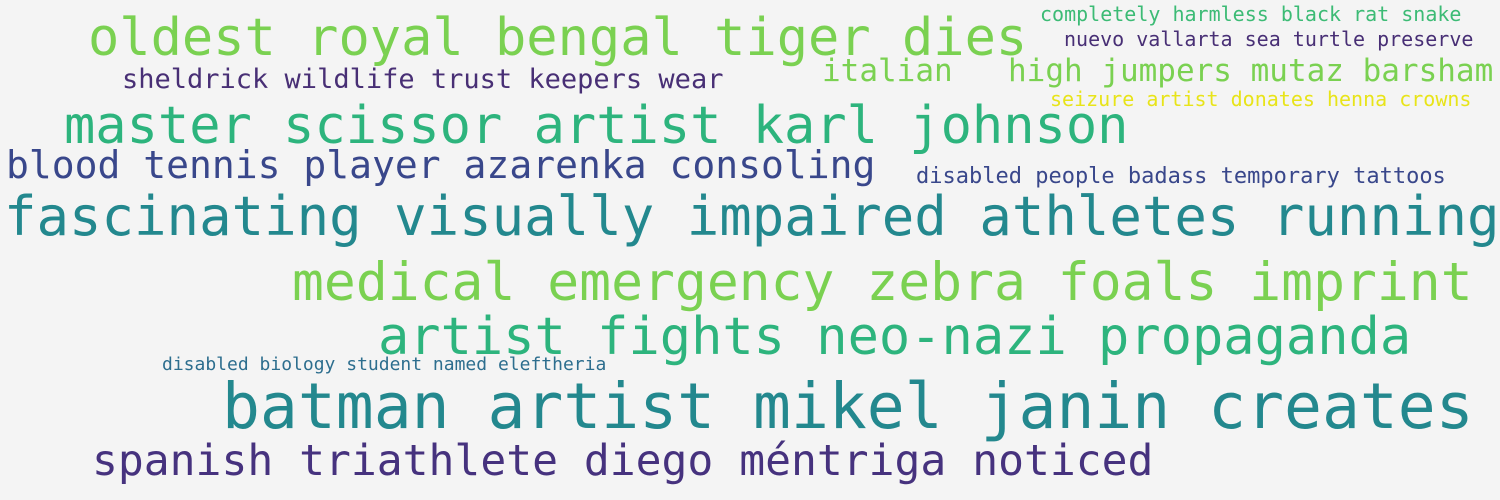  What do you see at coordinates (882, 282) in the screenshot?
I see `word-medical-emergency-zebra-foals-imprint: medical emergency zebra foals imprint` at bounding box center [882, 282].